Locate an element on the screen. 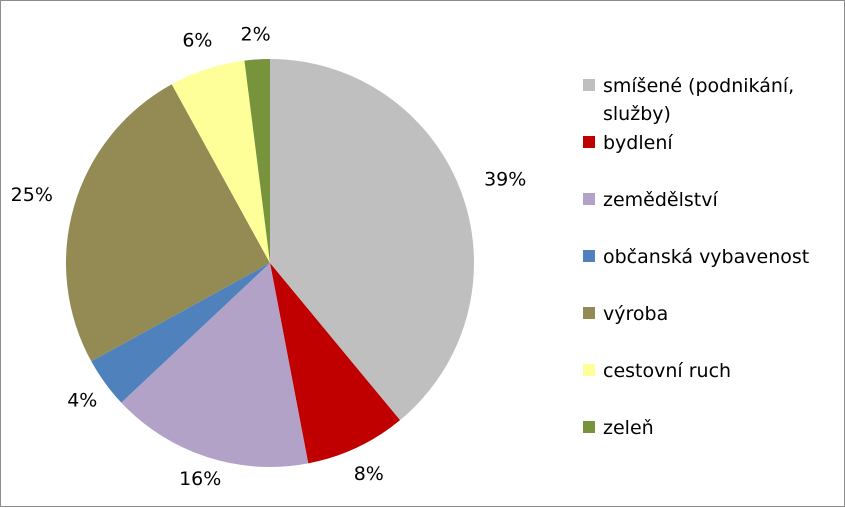  legend-label: cestovní ruch is located at coordinates (667, 371).